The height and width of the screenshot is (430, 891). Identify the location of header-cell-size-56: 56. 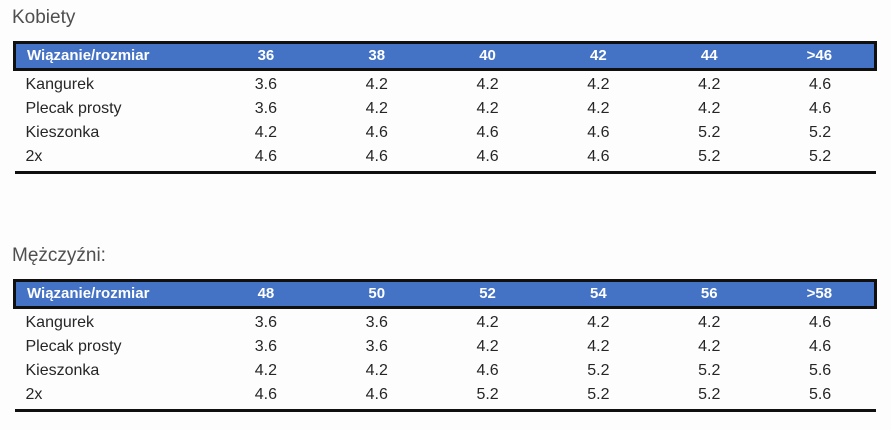
(709, 294).